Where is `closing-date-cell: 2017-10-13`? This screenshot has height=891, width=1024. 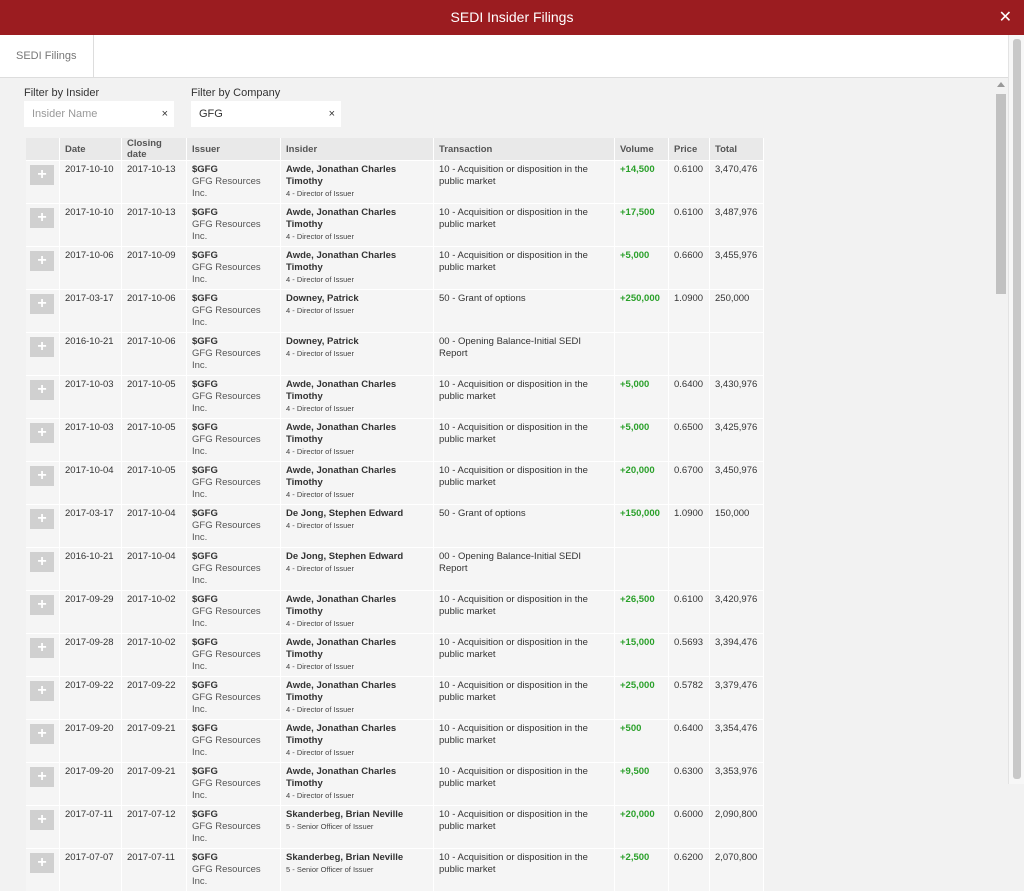
closing-date-cell: 2017-10-13 is located at coordinates (154, 181).